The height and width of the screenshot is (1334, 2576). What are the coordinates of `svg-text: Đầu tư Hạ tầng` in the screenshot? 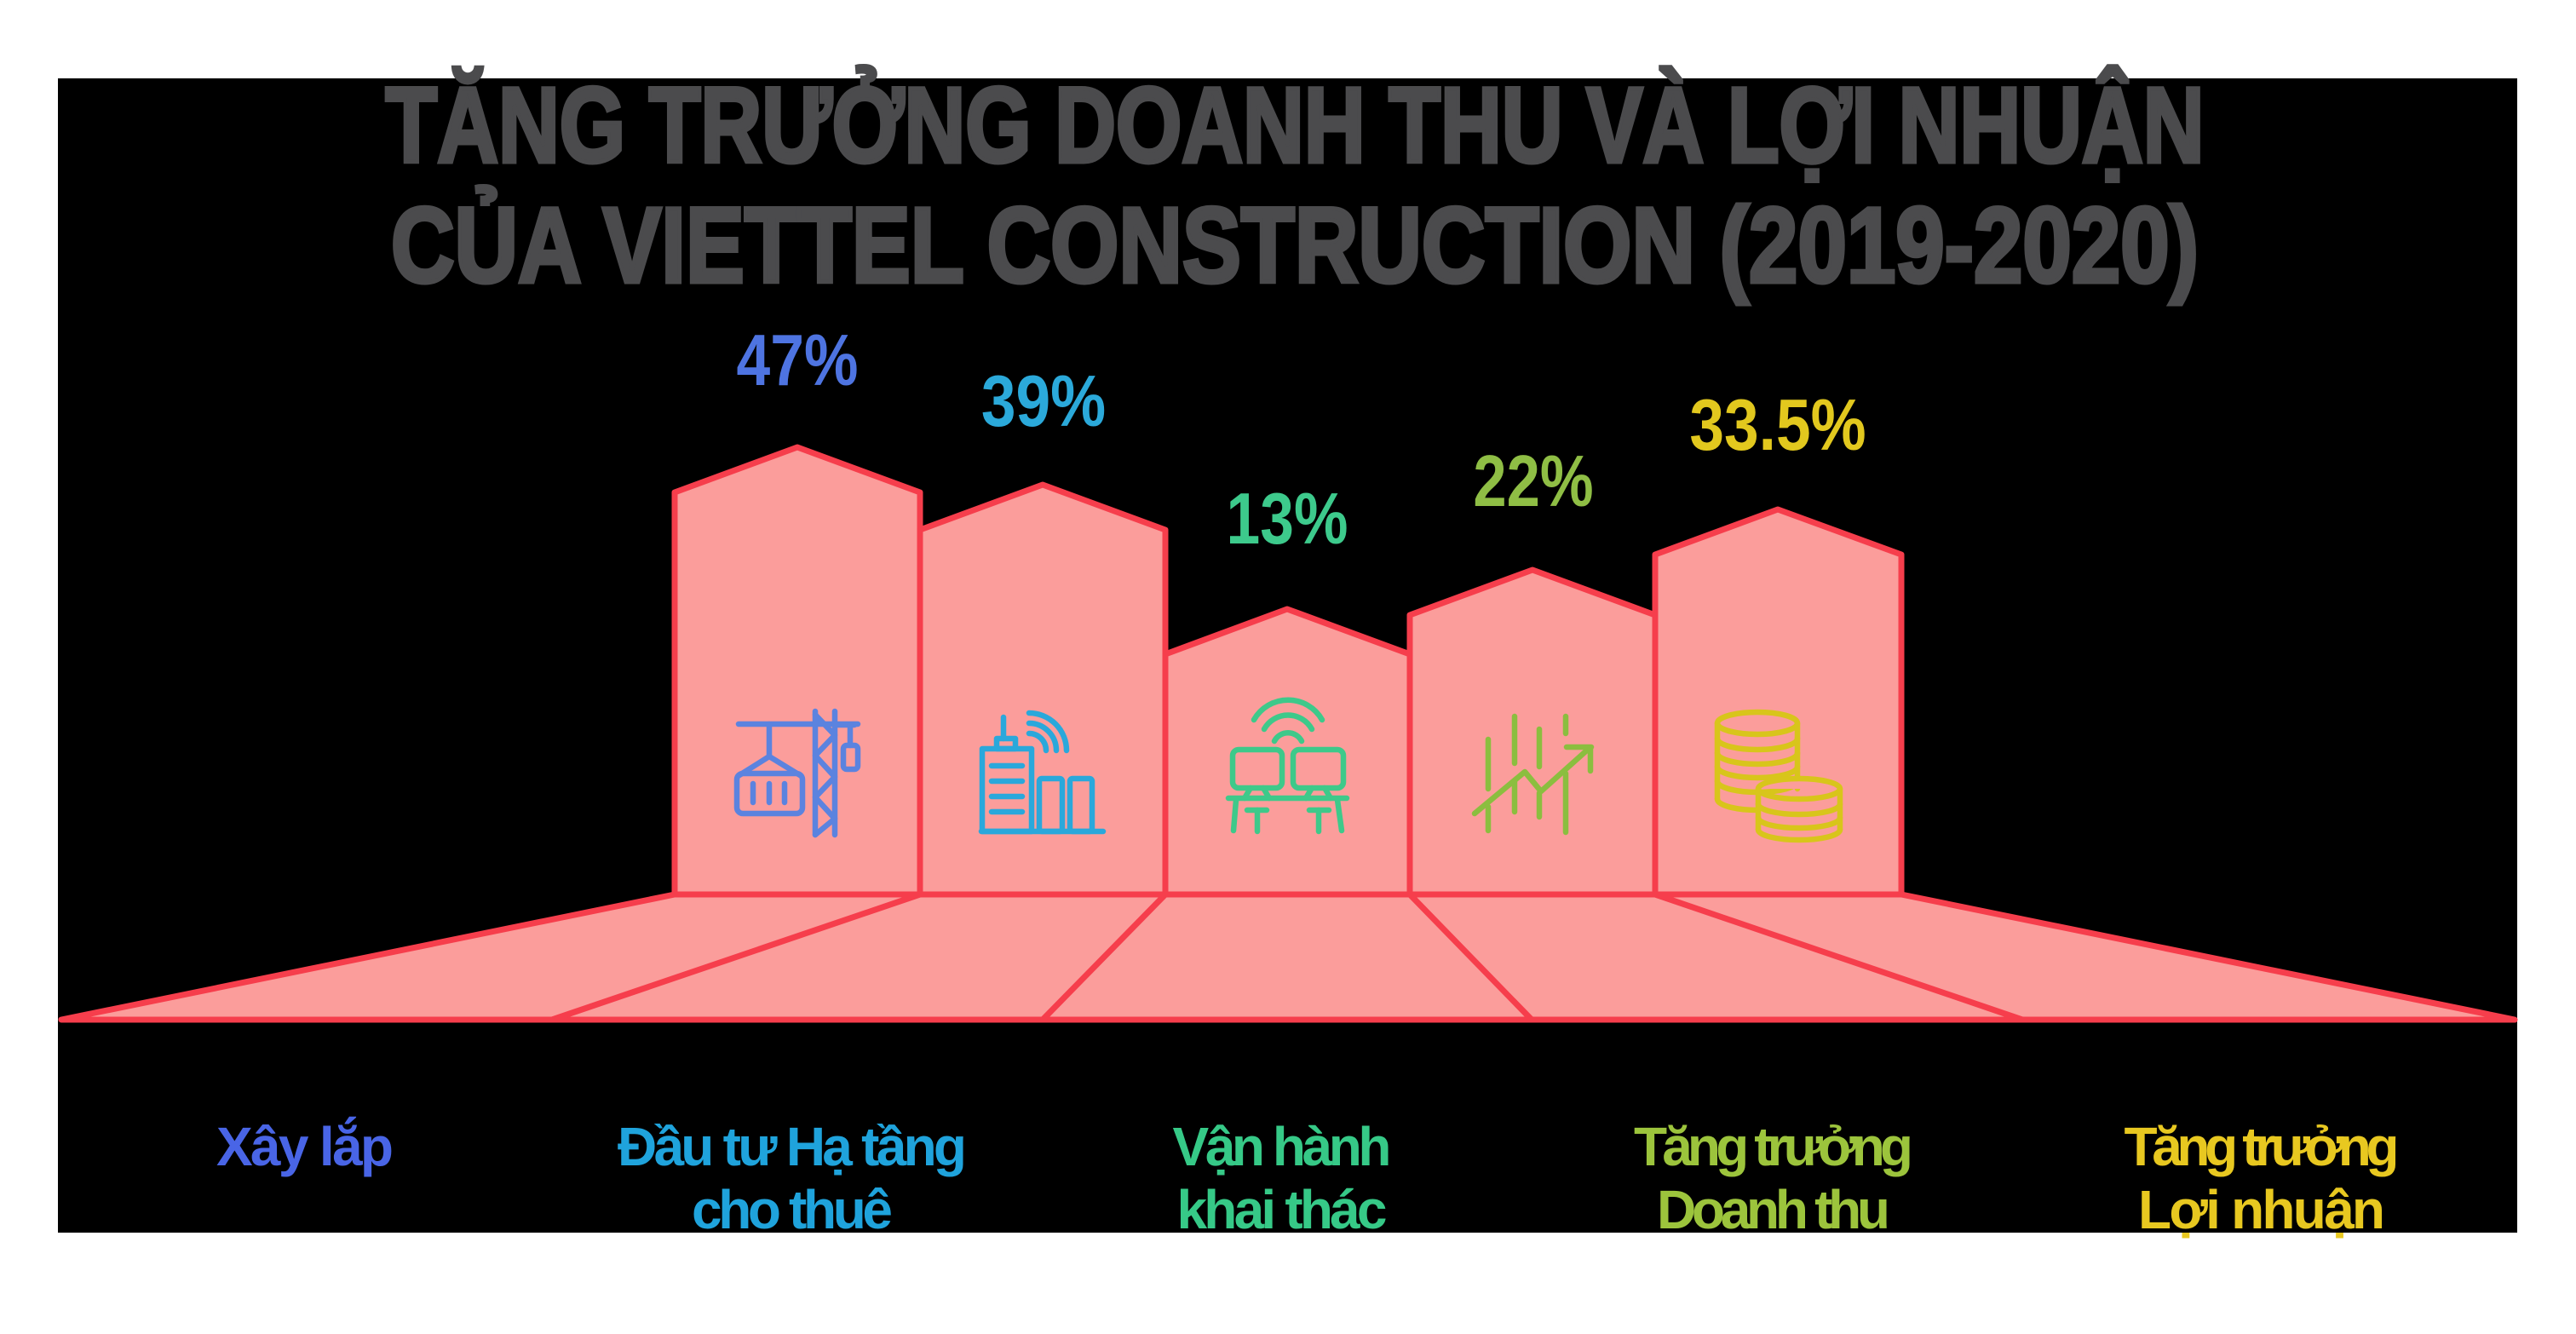 It's located at (793, 1147).